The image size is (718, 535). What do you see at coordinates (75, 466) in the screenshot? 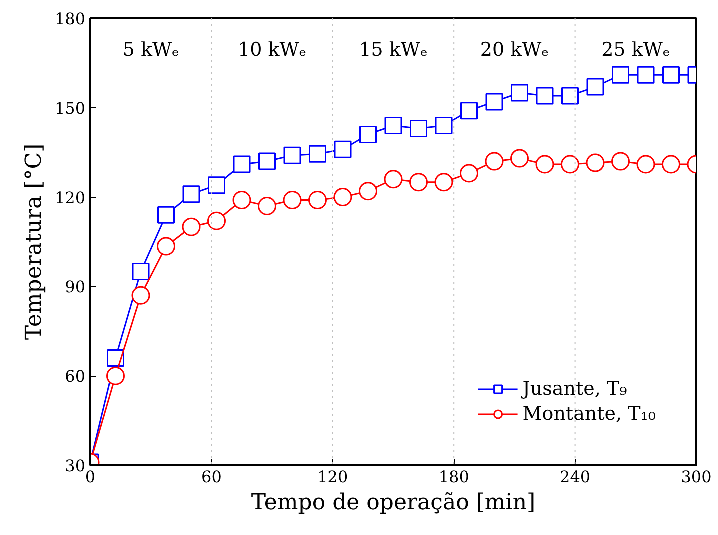
I see `y-tick-label: 30` at bounding box center [75, 466].